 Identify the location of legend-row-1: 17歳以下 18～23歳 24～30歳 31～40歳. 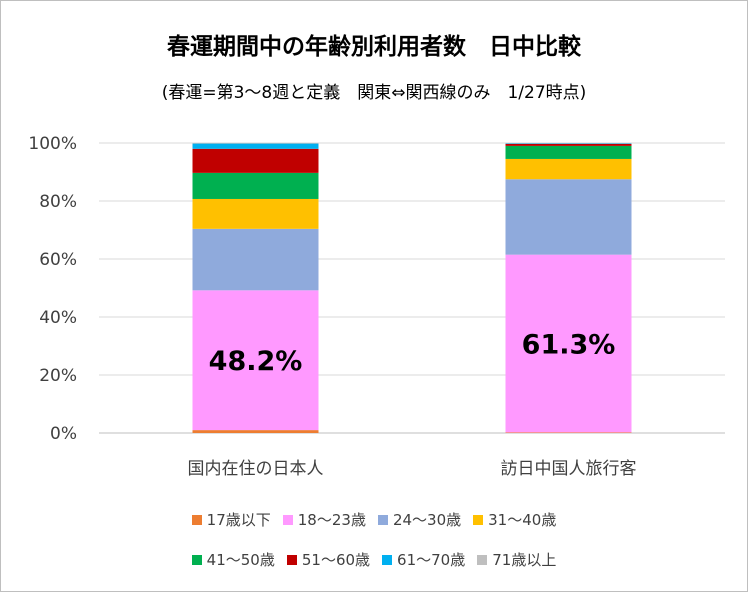
(374, 519).